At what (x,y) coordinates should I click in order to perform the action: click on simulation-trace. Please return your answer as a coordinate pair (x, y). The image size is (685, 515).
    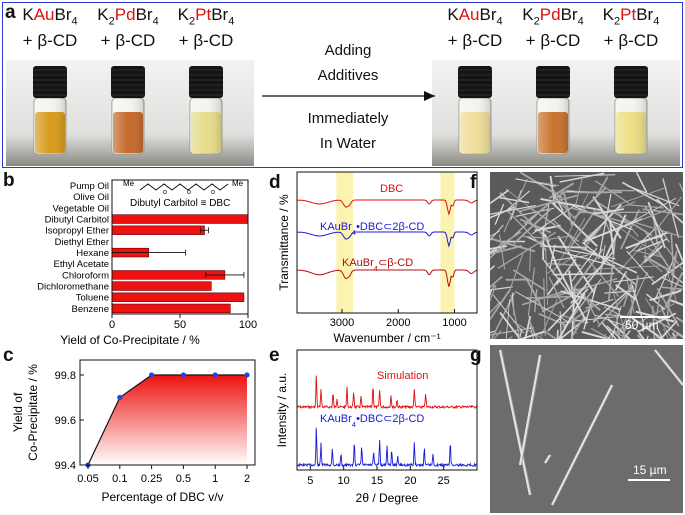
    Looking at the image, I should click on (386, 392).